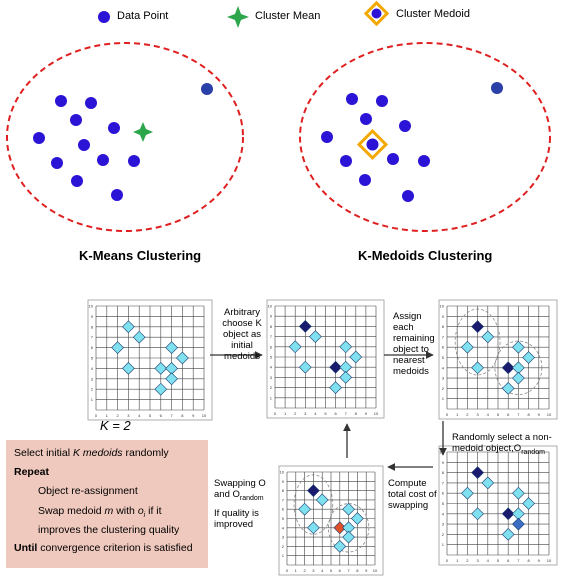 This screenshot has width=569, height=586. What do you see at coordinates (143, 16) in the screenshot?
I see `legend-data-point-label: Data Point` at bounding box center [143, 16].